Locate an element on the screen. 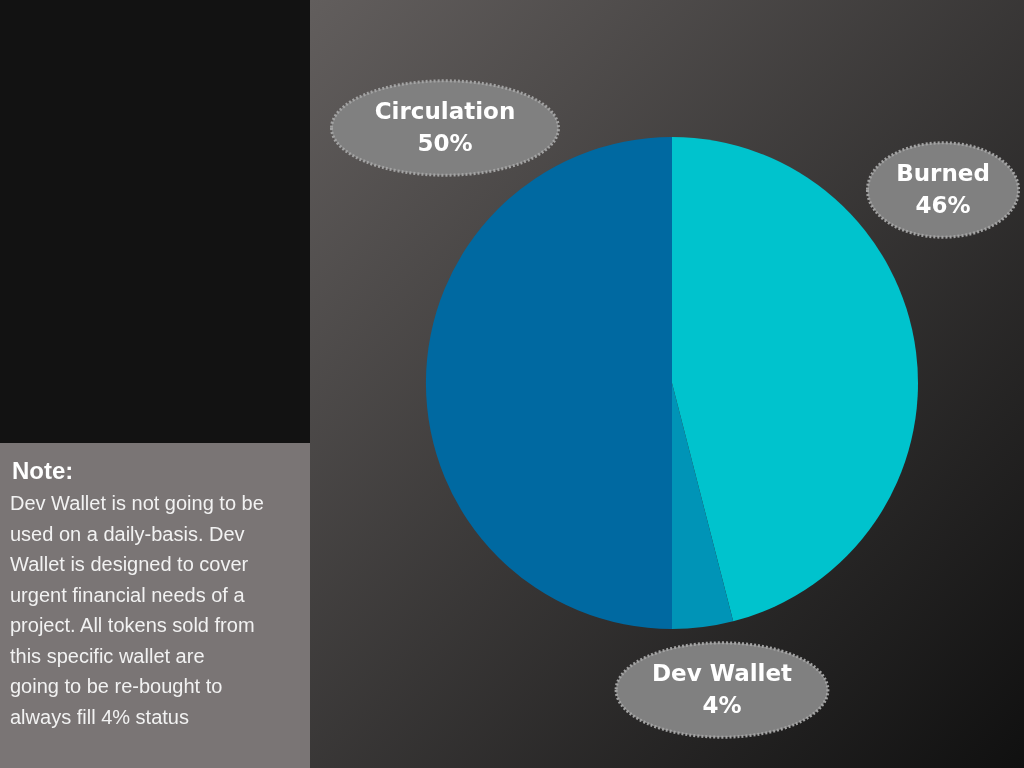 This screenshot has height=768, width=1024. text: Note: is located at coordinates (43, 470).